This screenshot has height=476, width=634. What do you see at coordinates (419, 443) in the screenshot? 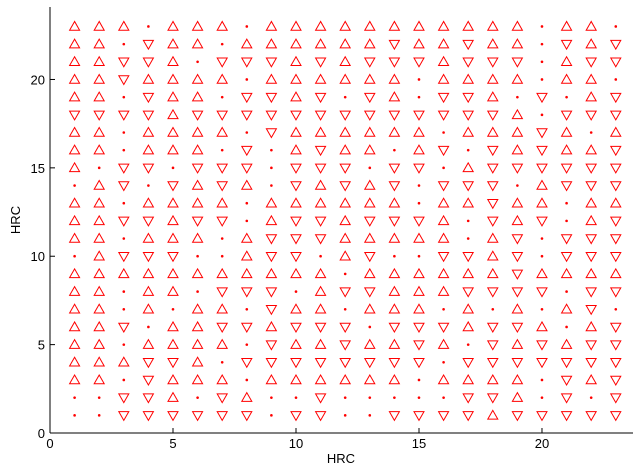
I see `x-tick-label: 15` at bounding box center [419, 443].